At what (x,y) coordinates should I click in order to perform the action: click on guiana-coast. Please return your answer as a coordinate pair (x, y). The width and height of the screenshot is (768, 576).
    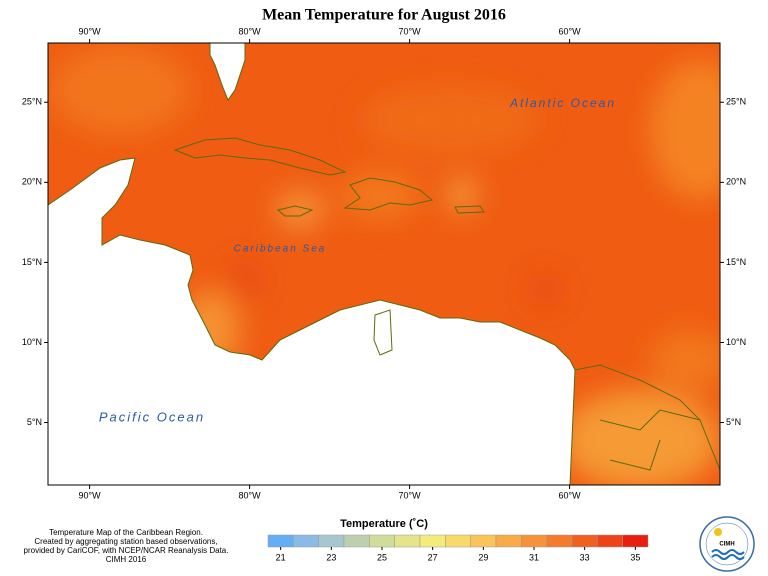
    Looking at the image, I should click on (647, 417).